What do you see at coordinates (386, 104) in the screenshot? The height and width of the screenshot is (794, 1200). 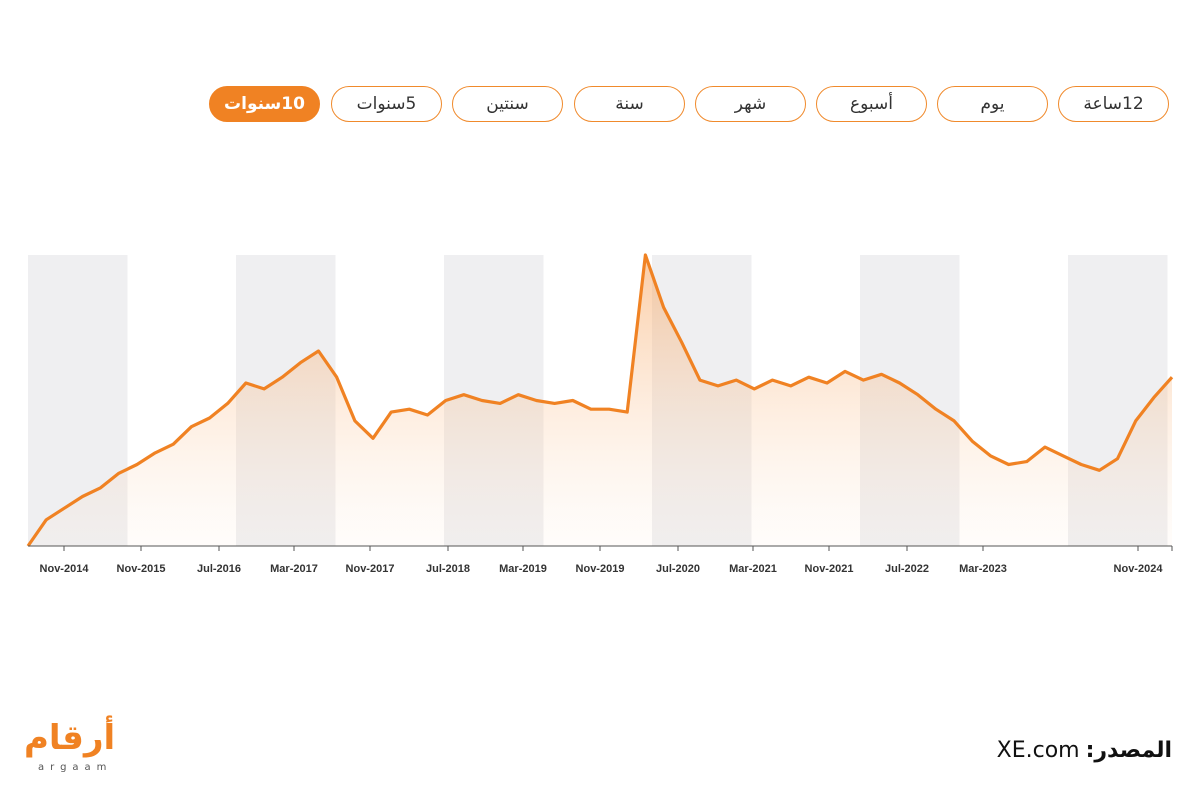 I see `tab-5-years: 5سنوات` at bounding box center [386, 104].